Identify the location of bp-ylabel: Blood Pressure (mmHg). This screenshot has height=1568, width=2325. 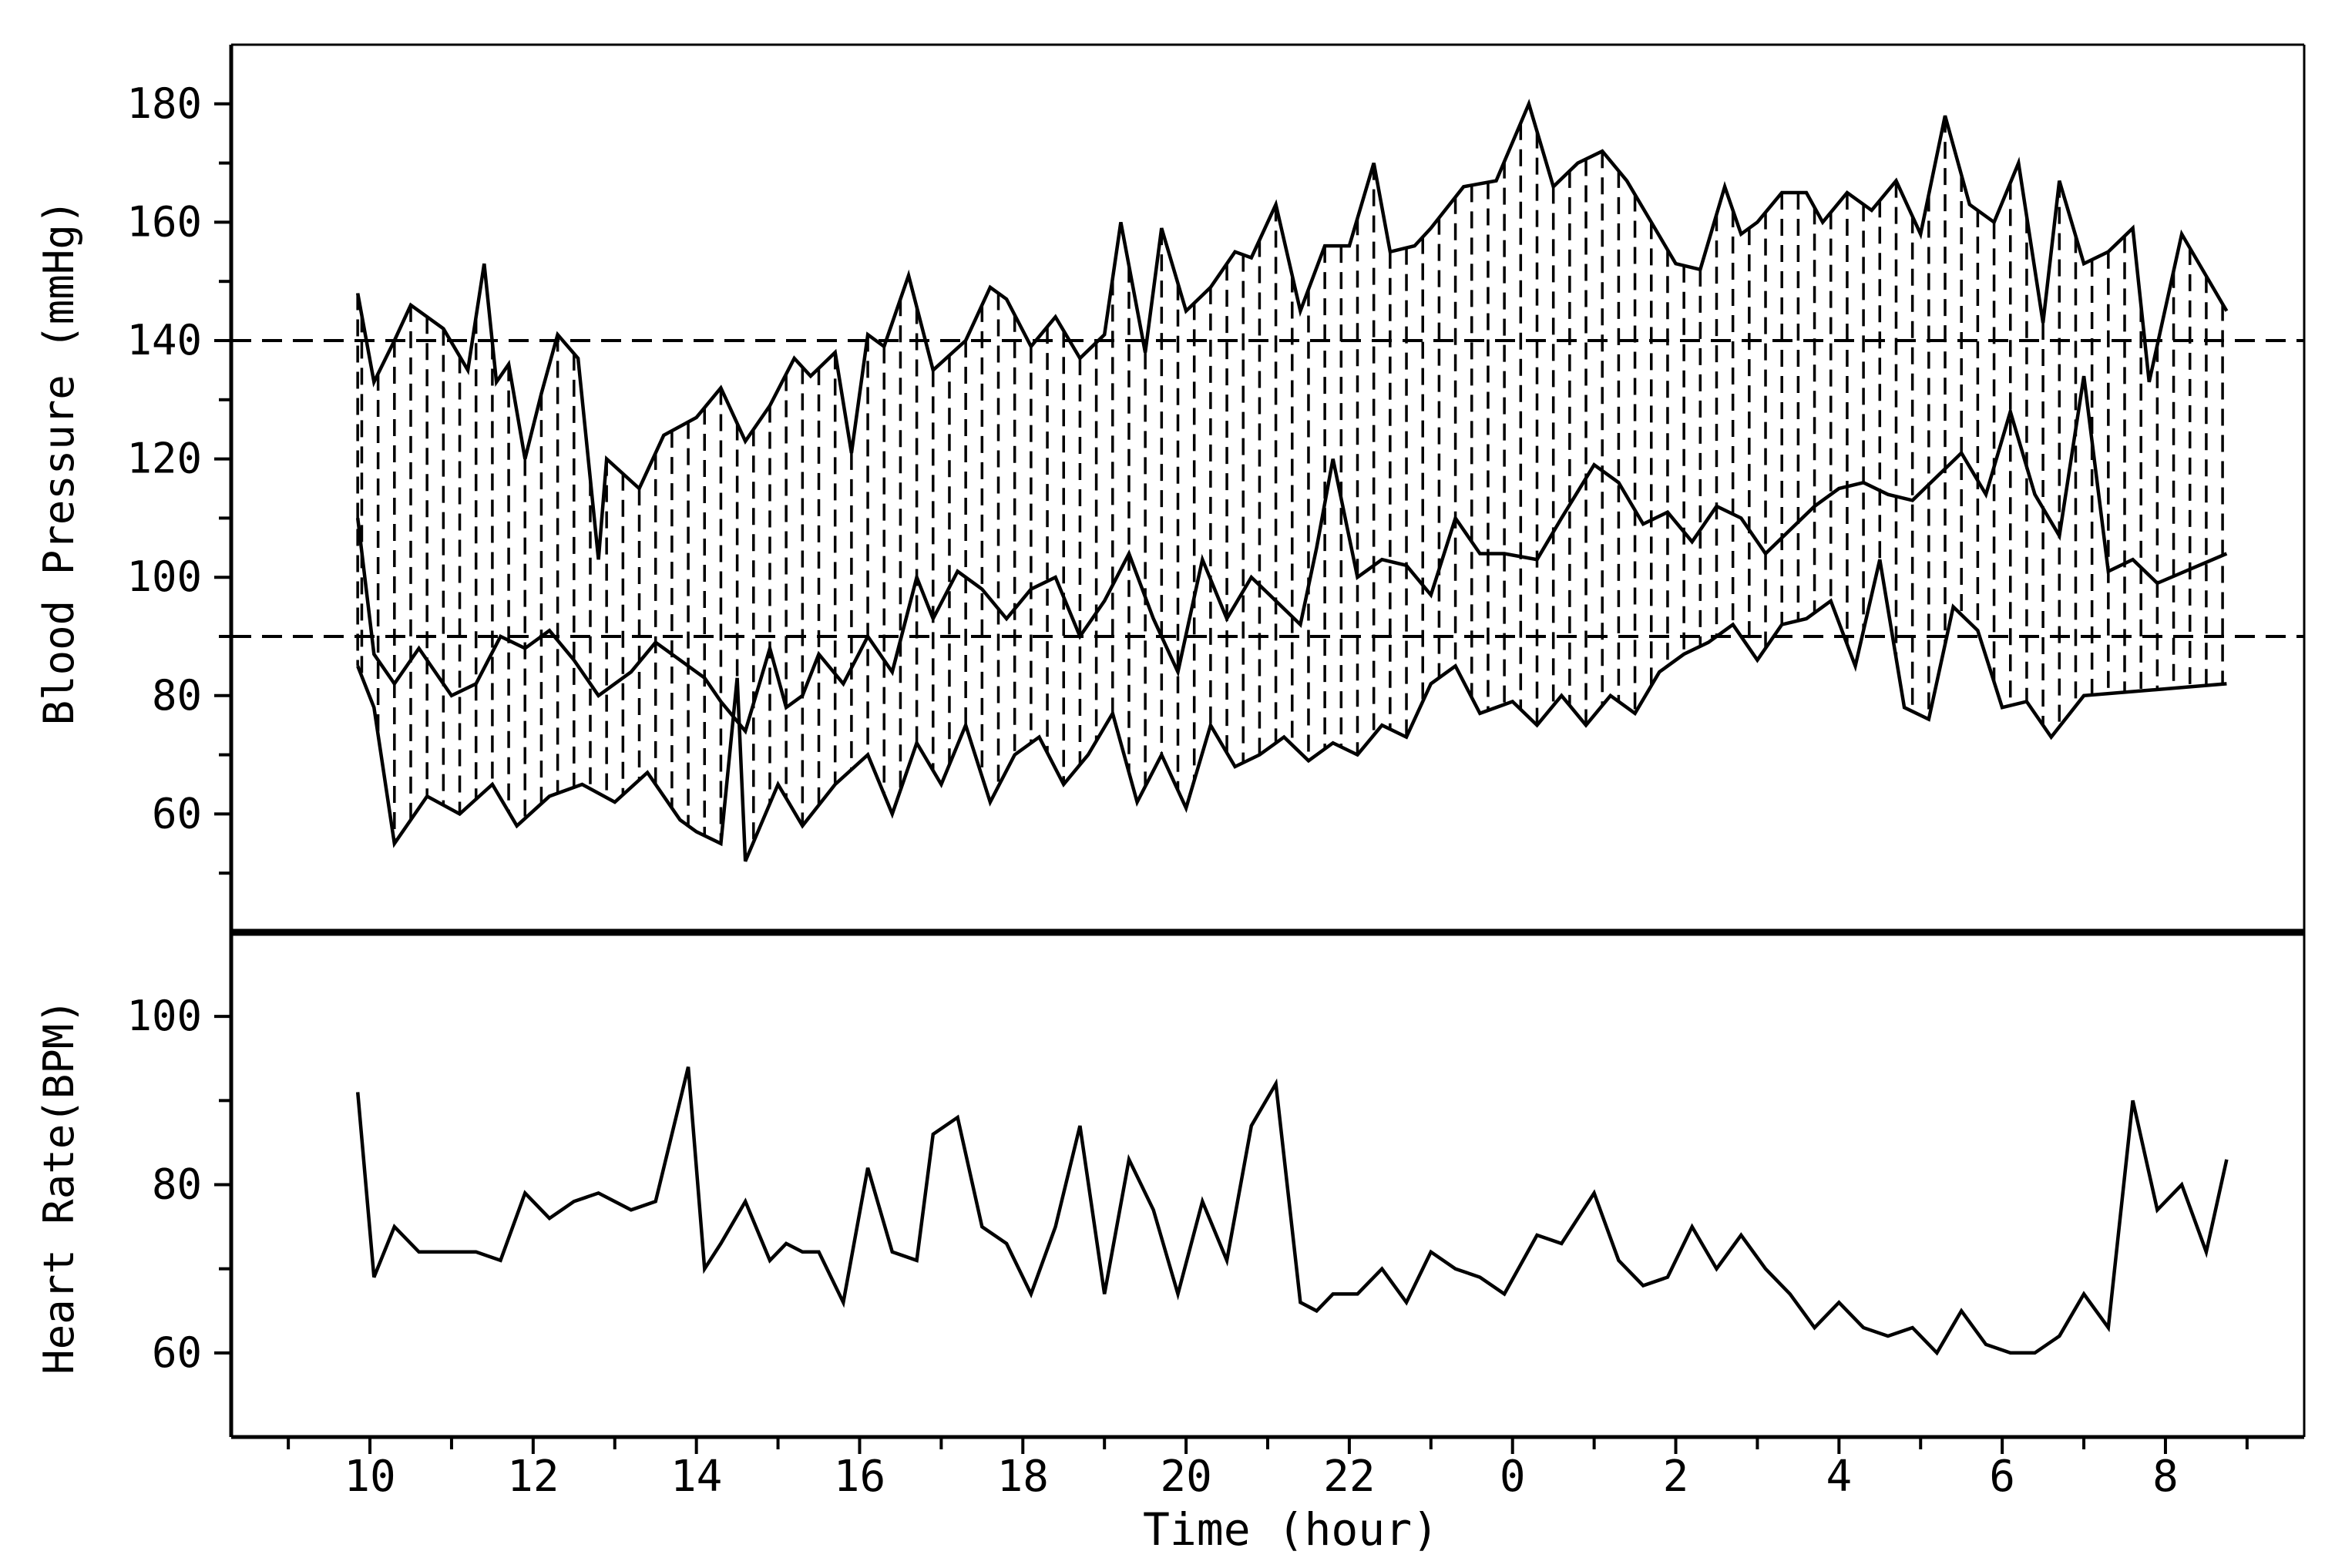
(59, 463).